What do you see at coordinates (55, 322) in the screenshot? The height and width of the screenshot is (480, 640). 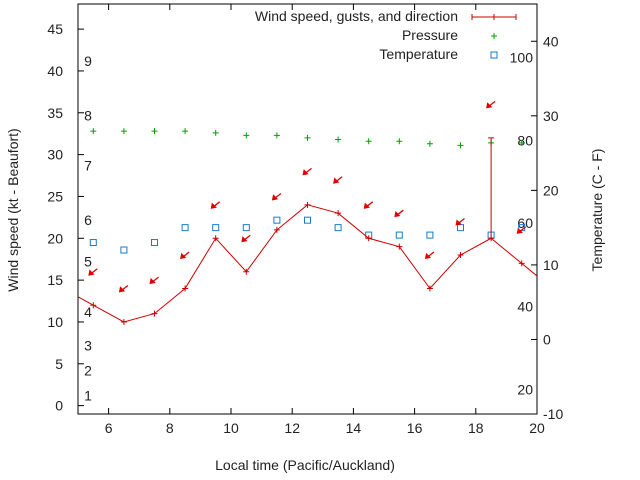 I see `y-left-tick-label: 10` at bounding box center [55, 322].